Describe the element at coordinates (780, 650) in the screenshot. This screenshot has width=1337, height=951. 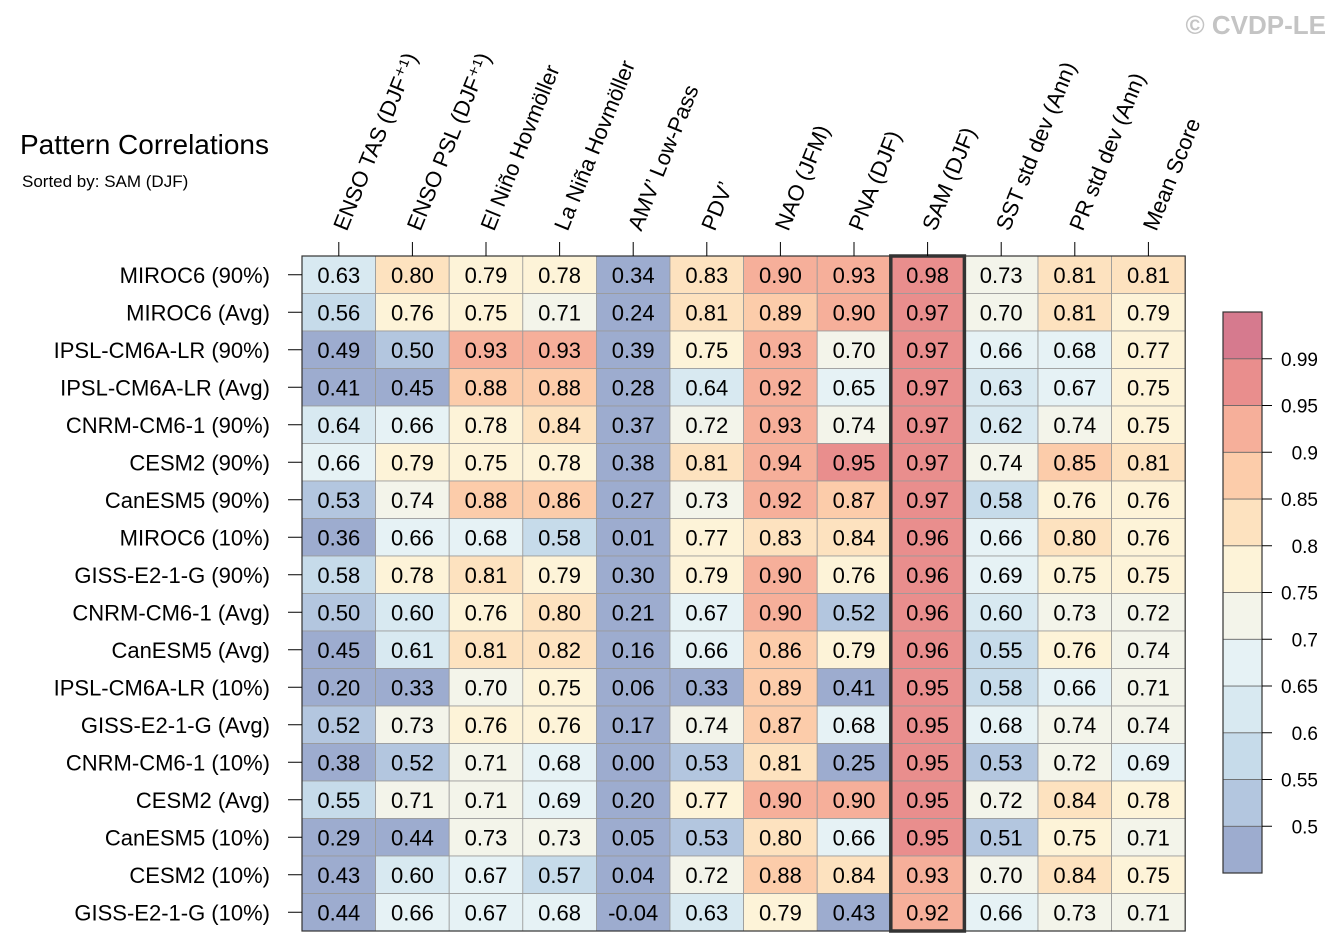
I see `cell-value-label: 0.86` at that location.